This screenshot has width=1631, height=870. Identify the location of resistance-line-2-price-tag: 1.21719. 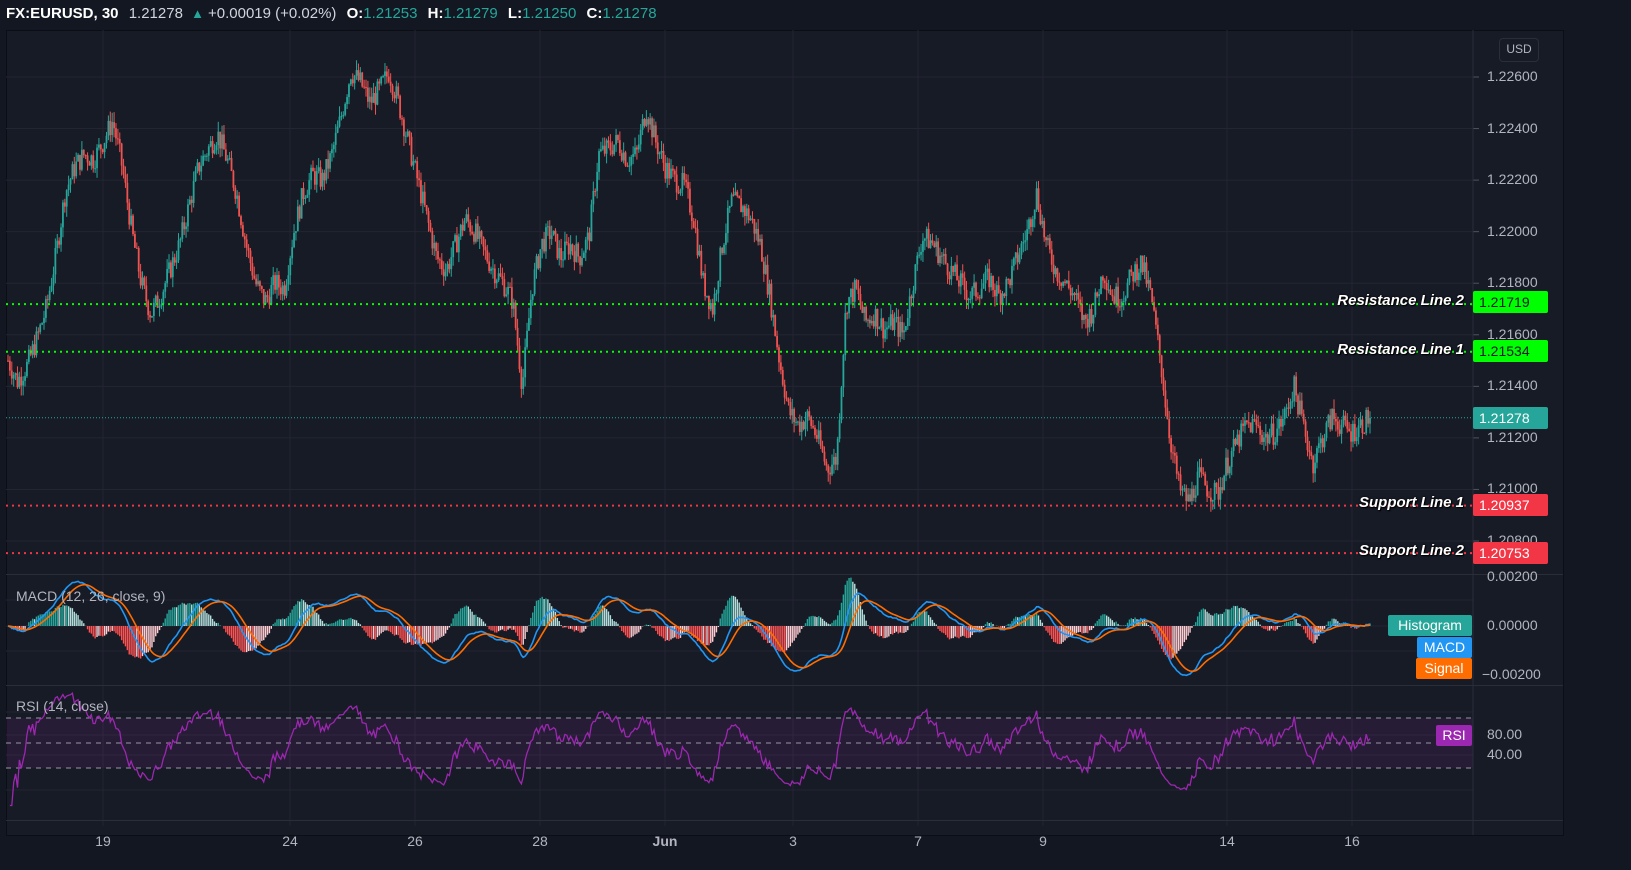
(1510, 302).